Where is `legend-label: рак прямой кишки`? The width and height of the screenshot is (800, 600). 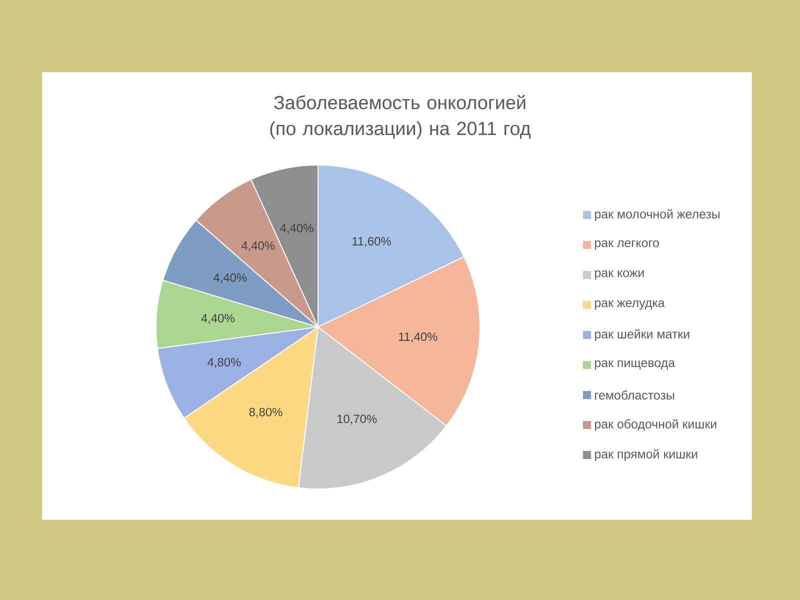 legend-label: рак прямой кишки is located at coordinates (646, 455).